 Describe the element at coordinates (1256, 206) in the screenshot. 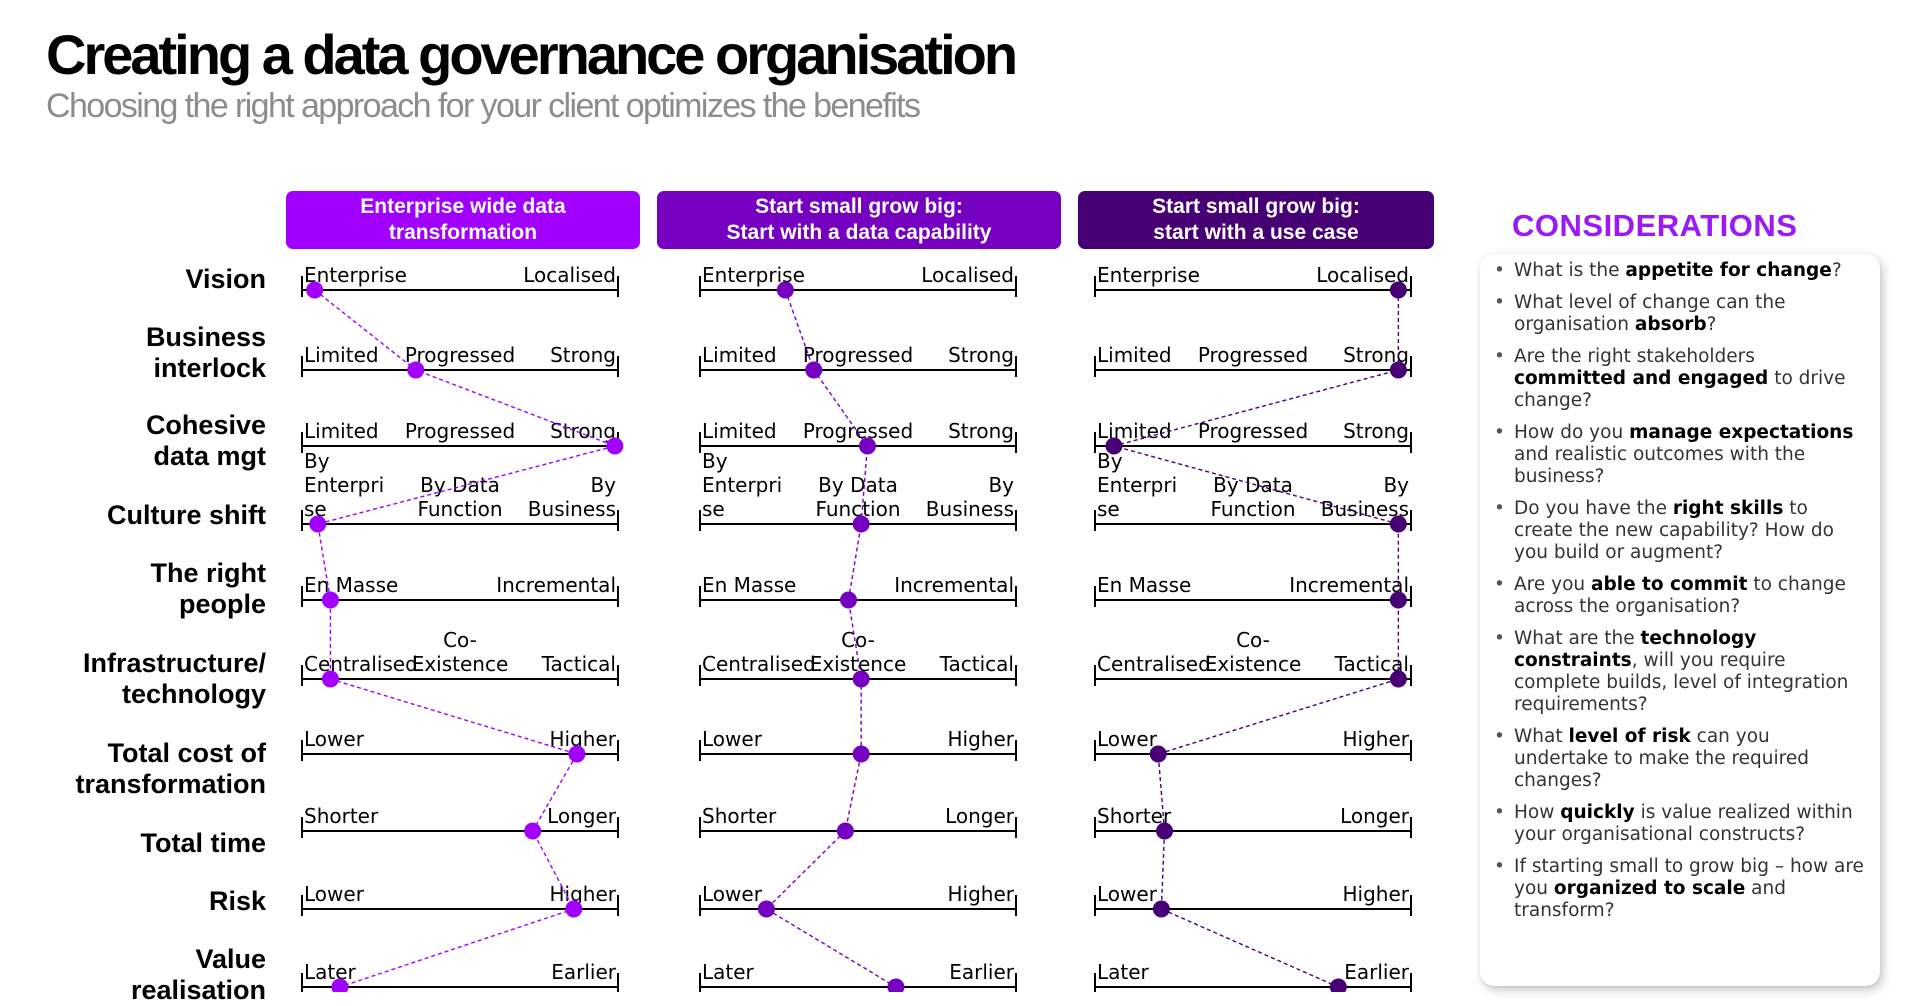

I see `column-header-line1: Start small grow big:` at that location.